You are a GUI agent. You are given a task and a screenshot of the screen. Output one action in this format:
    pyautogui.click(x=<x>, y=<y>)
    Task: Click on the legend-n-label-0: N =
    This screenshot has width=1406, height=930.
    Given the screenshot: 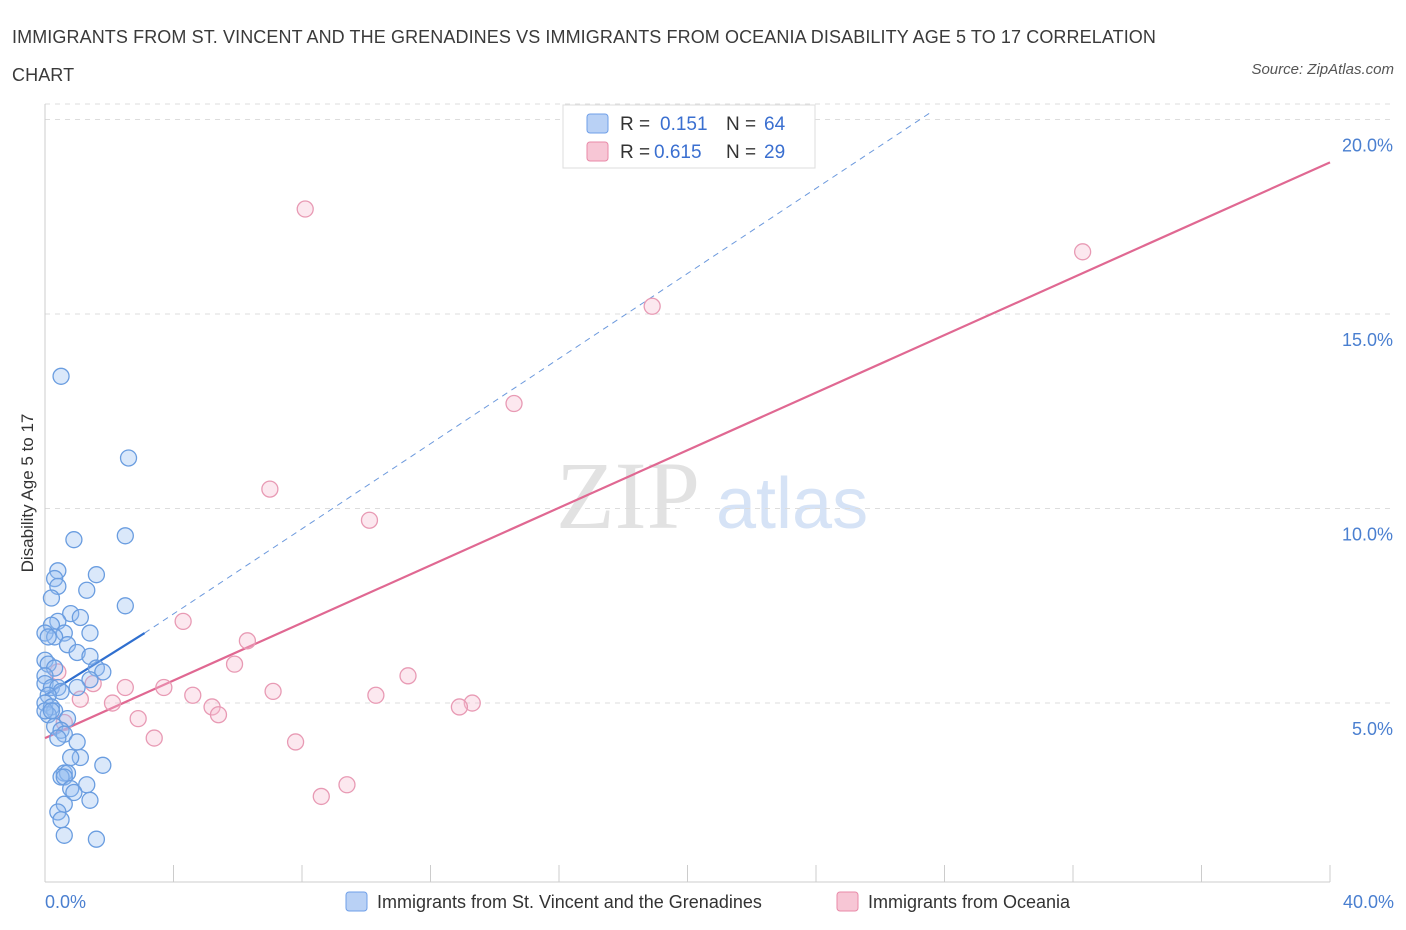 What is the action you would take?
    pyautogui.click(x=741, y=124)
    